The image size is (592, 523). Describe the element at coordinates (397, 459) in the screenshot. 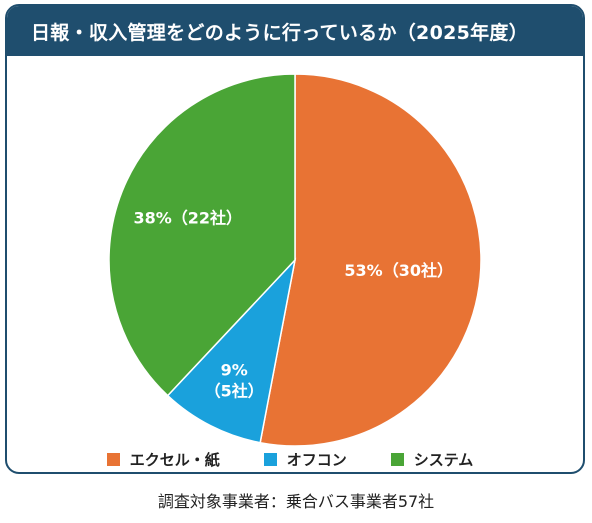

I see `legend-swatch-system` at that location.